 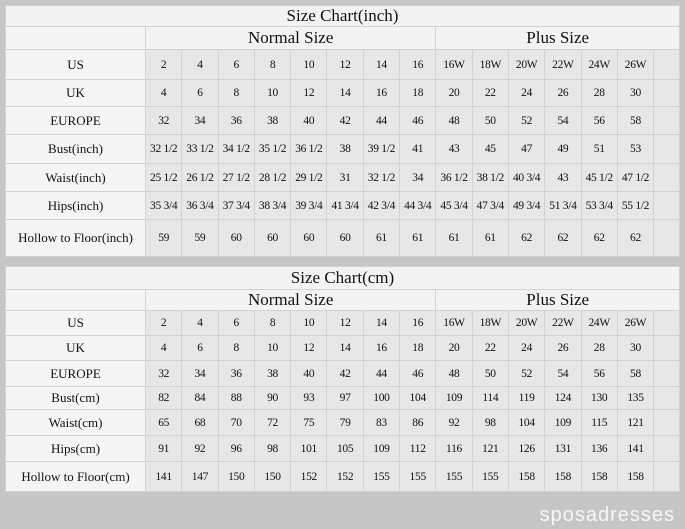 I want to click on size-cell: 46, so click(x=418, y=120).